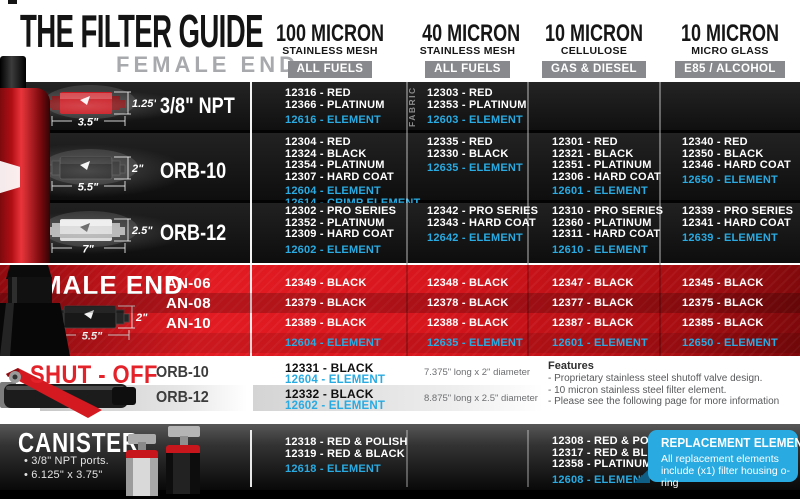 The width and height of the screenshot is (800, 499). What do you see at coordinates (600, 191) in the screenshot?
I see `element-number: 12601 - ELEMENT` at bounding box center [600, 191].